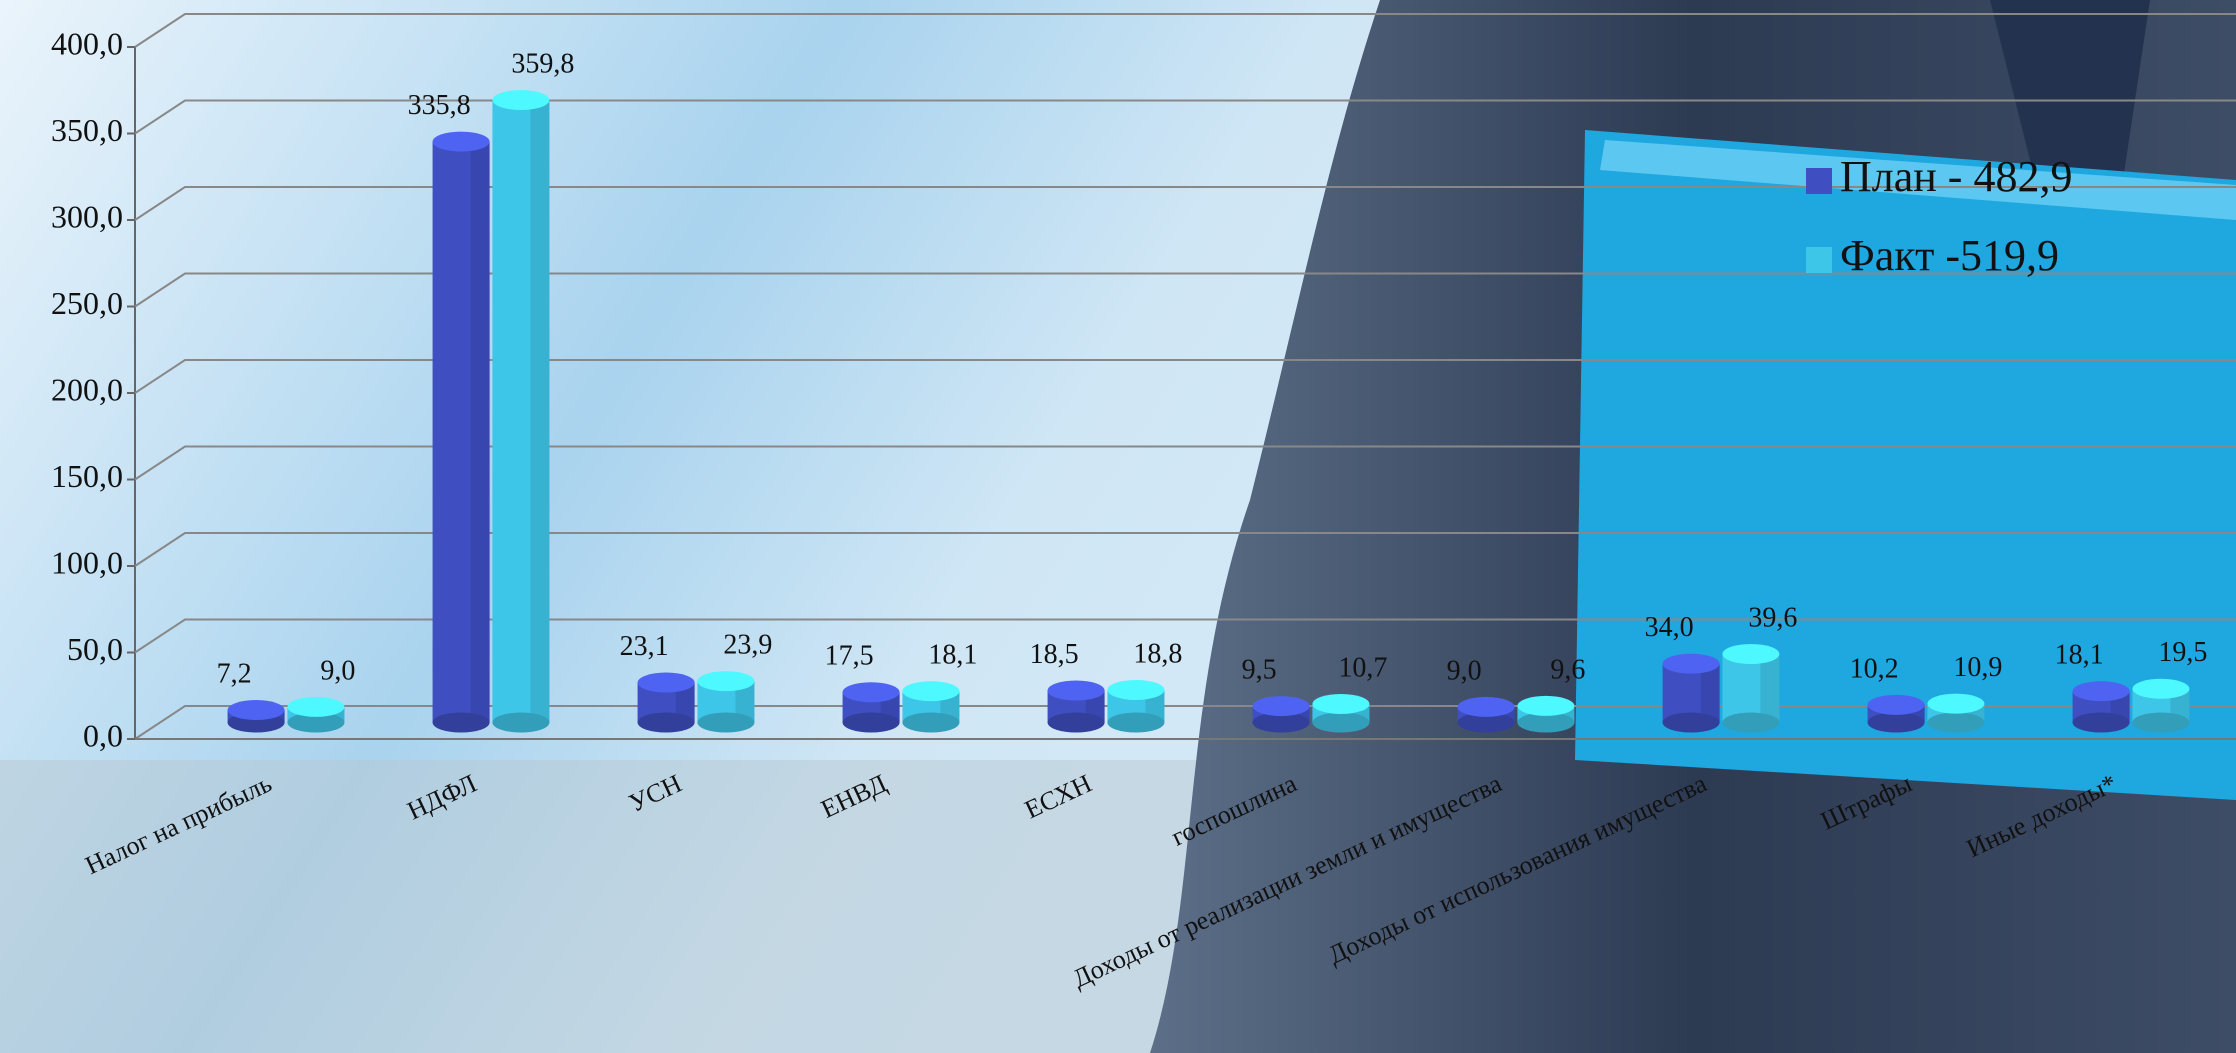  Describe the element at coordinates (87, 303) in the screenshot. I see `y-tick-label: 250,0` at that location.